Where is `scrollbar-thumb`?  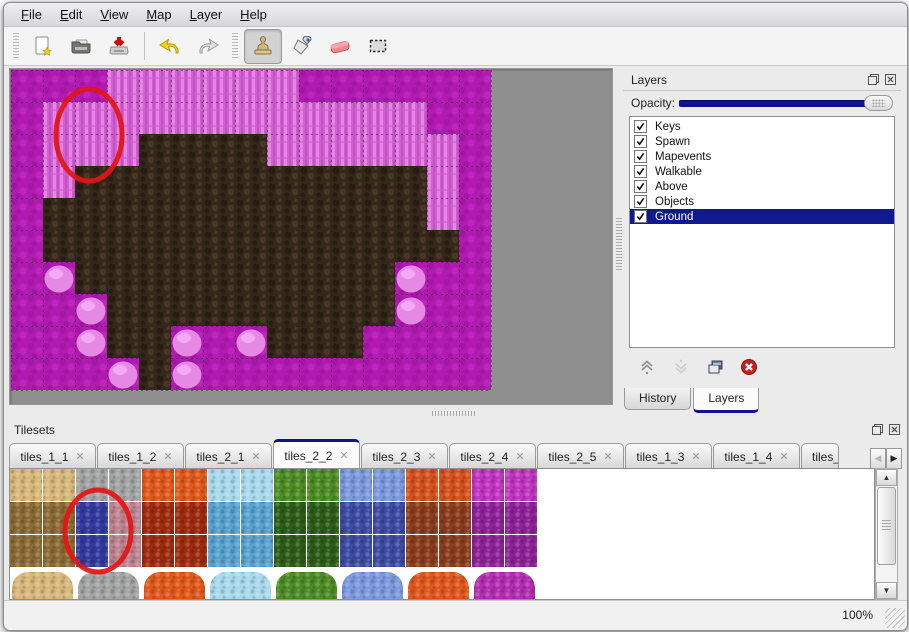
scrollbar-thumb is located at coordinates (886, 526).